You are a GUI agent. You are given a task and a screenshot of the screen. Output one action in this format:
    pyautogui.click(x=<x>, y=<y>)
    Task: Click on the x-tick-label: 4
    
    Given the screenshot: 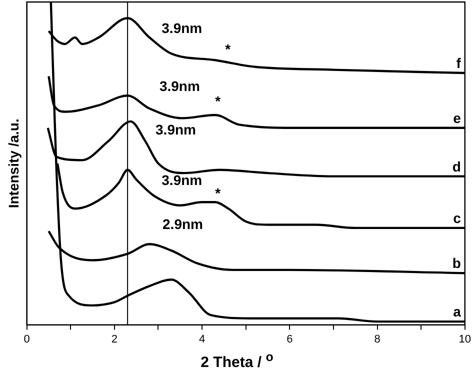 What is the action you would take?
    pyautogui.click(x=202, y=339)
    